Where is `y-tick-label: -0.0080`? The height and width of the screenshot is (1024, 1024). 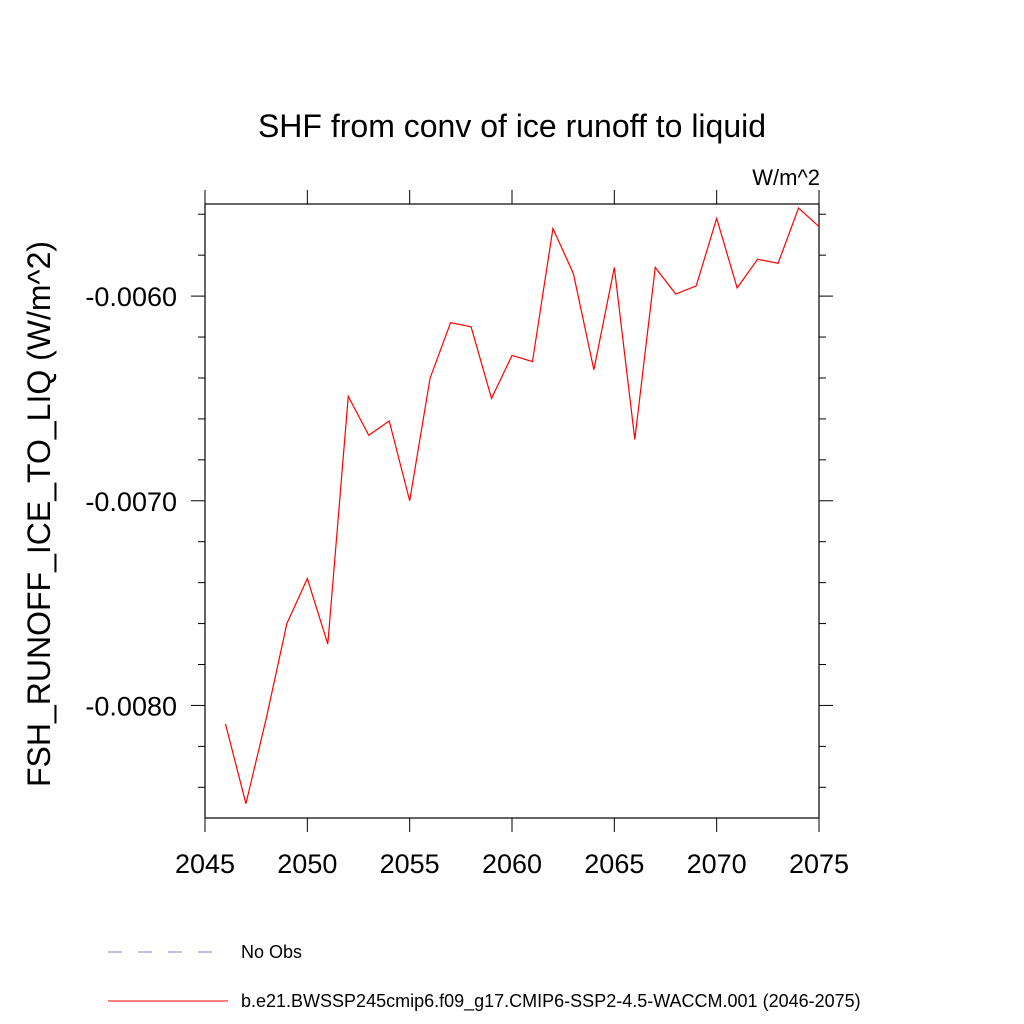
y-tick-label: -0.0080 is located at coordinates (131, 706).